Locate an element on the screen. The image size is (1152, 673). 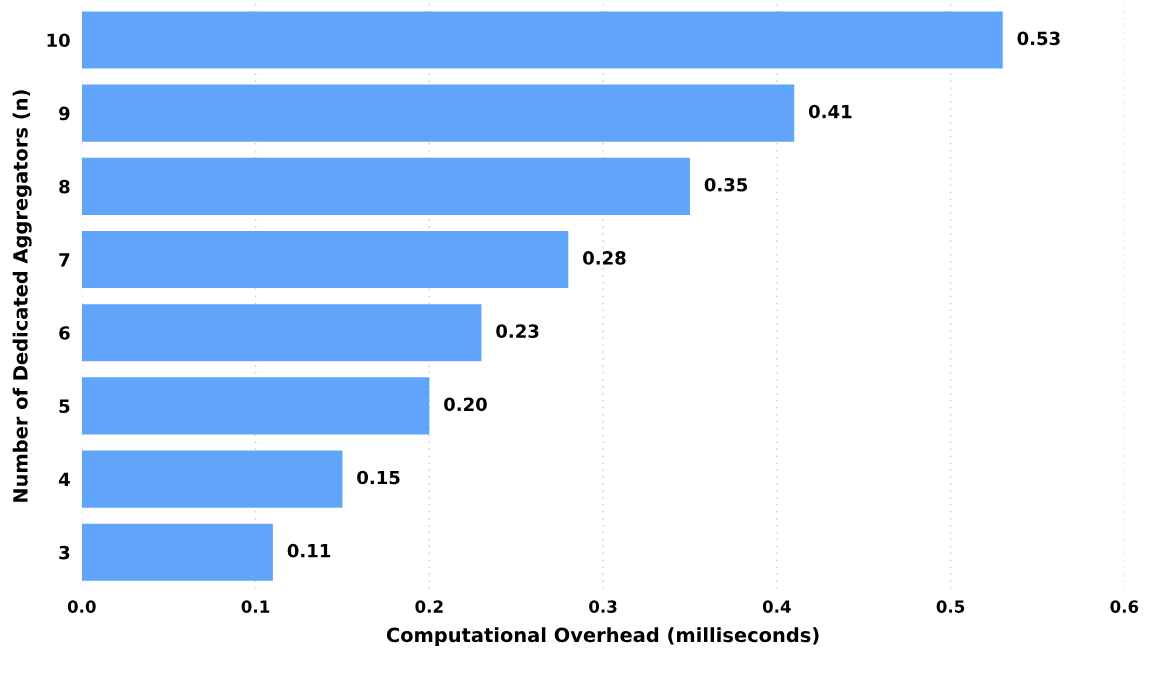
x-tick-label: 0.4 is located at coordinates (776, 606).